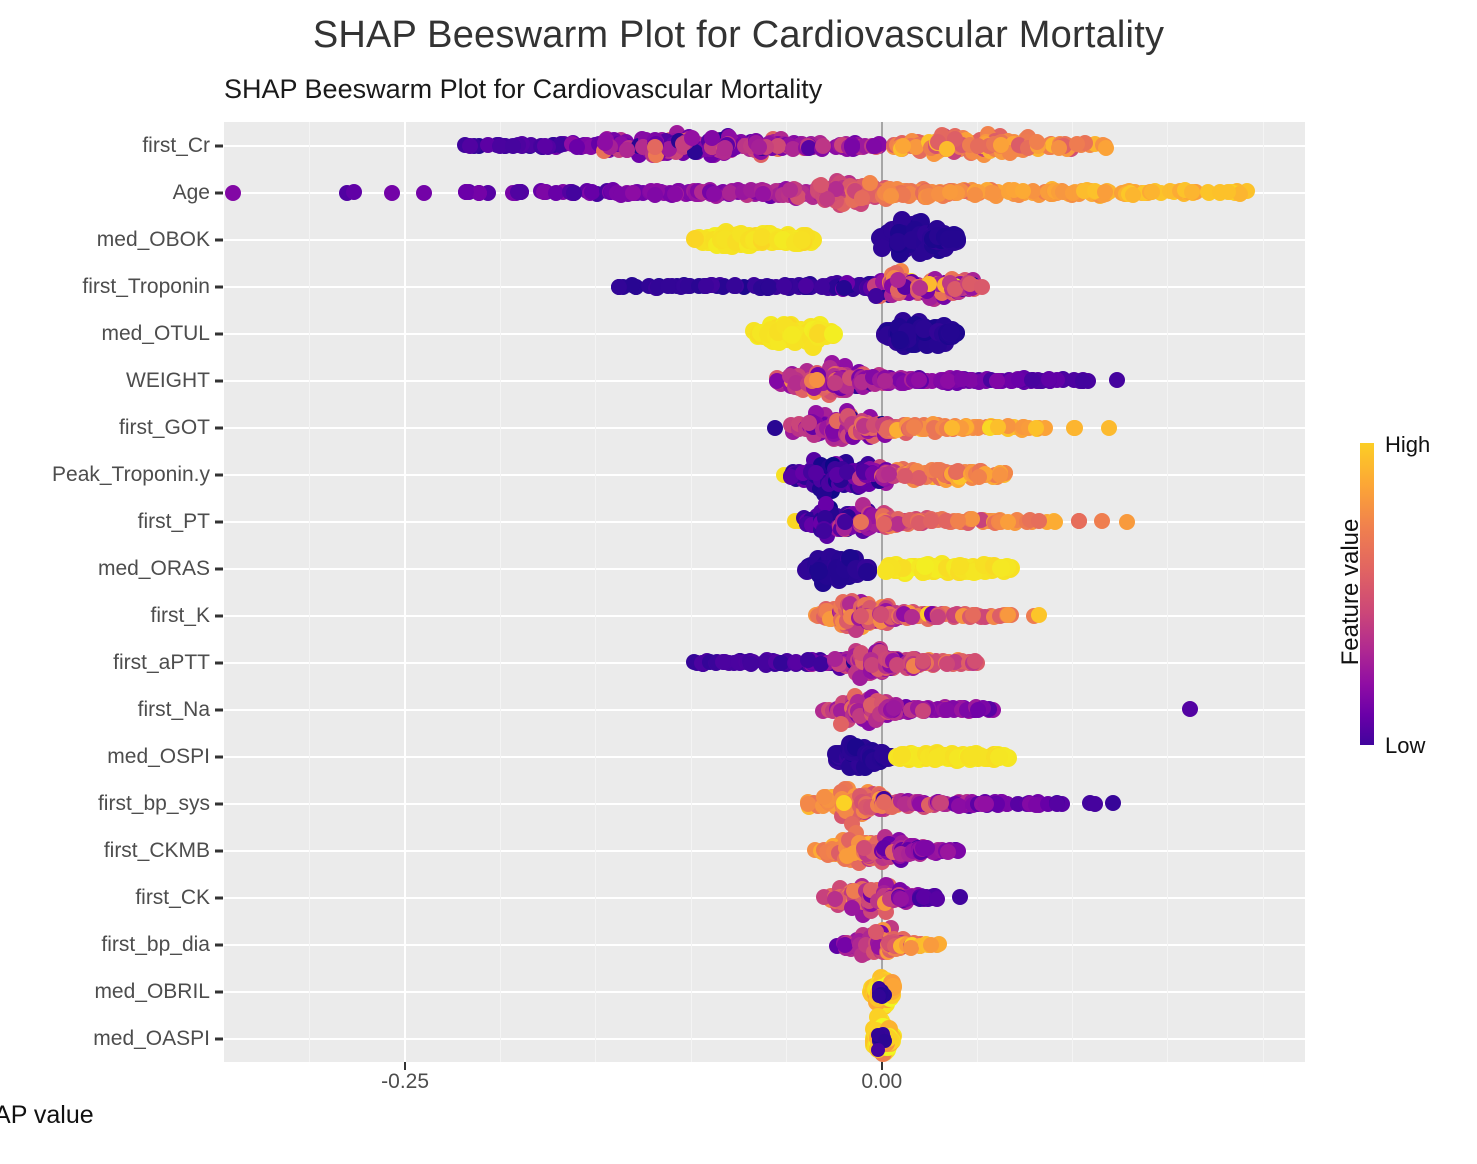 This screenshot has width=1477, height=1164. What do you see at coordinates (1350, 592) in the screenshot?
I see `legend-title: Feature value` at bounding box center [1350, 592].